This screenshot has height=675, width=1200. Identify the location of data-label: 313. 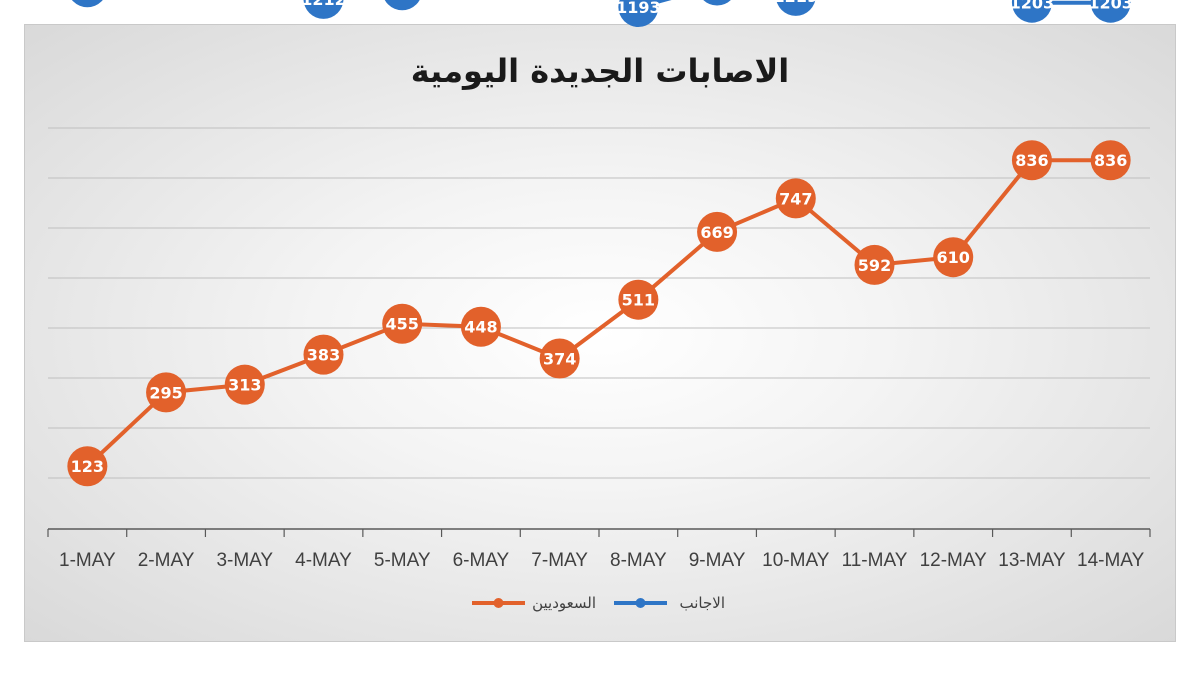
(244, 385).